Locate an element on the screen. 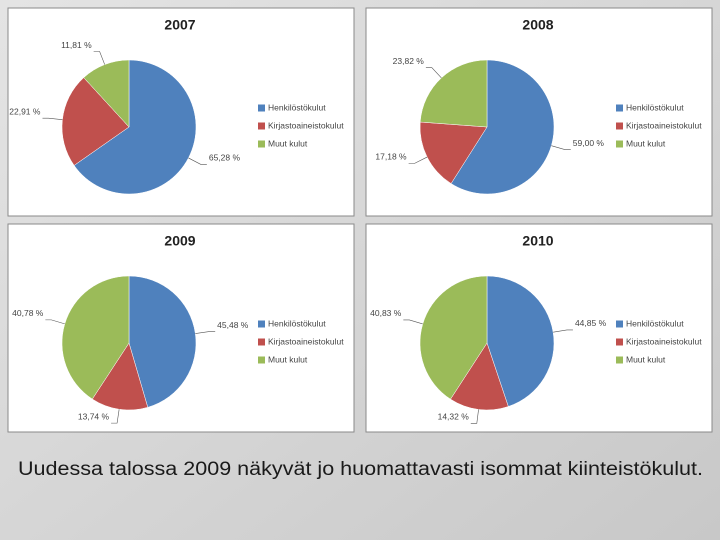 The image size is (720, 540). data-label: 44,85 % is located at coordinates (591, 323).